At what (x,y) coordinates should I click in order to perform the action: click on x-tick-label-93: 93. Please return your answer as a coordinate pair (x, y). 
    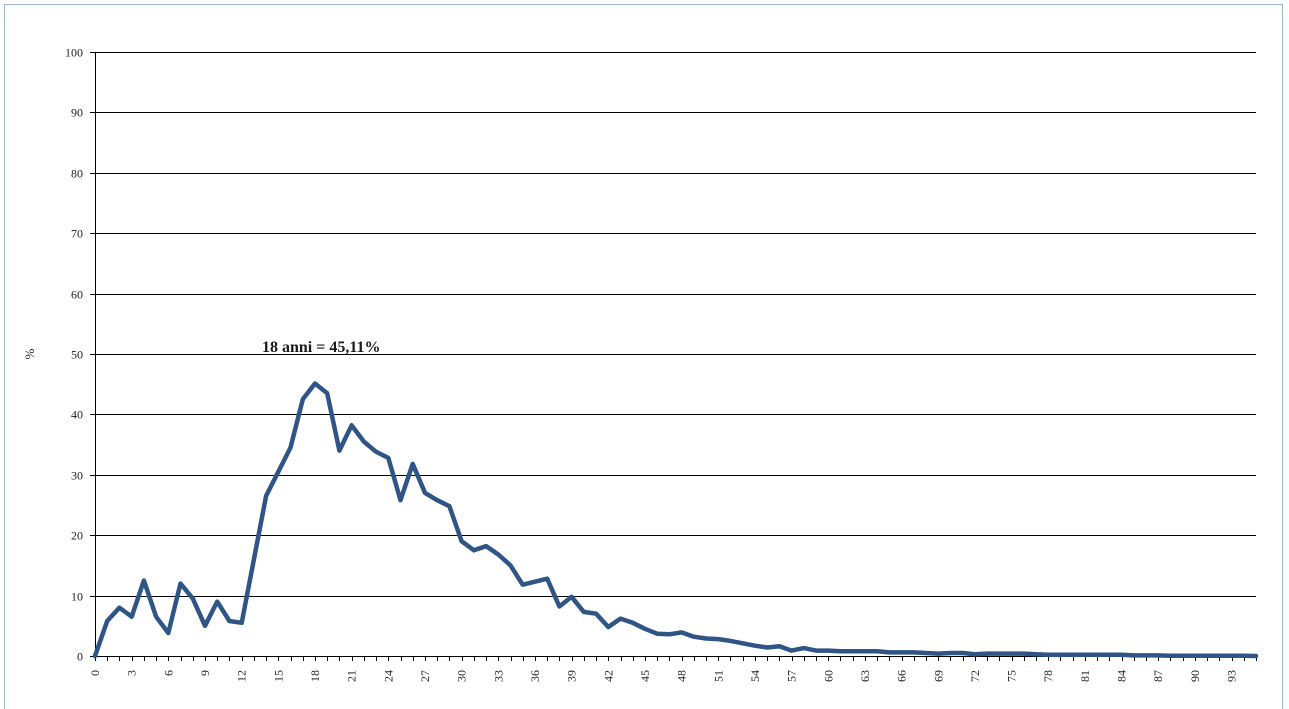
    Looking at the image, I should click on (1232, 676).